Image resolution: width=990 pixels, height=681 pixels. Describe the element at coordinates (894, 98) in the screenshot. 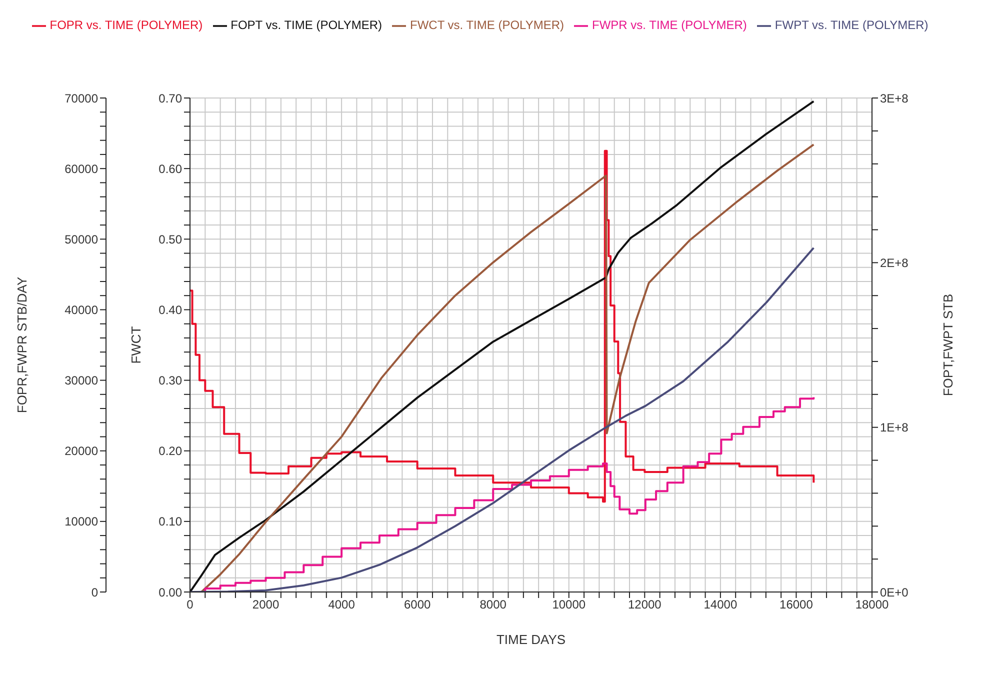

I see `y3-tick-label: 3E+8` at that location.